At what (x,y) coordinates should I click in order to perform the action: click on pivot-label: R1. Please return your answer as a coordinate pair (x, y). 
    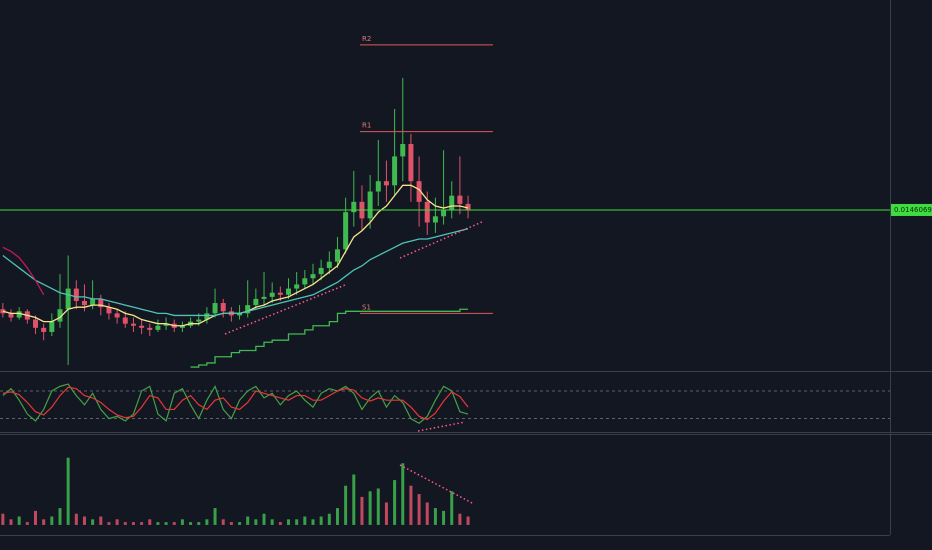
    Looking at the image, I should click on (366, 126).